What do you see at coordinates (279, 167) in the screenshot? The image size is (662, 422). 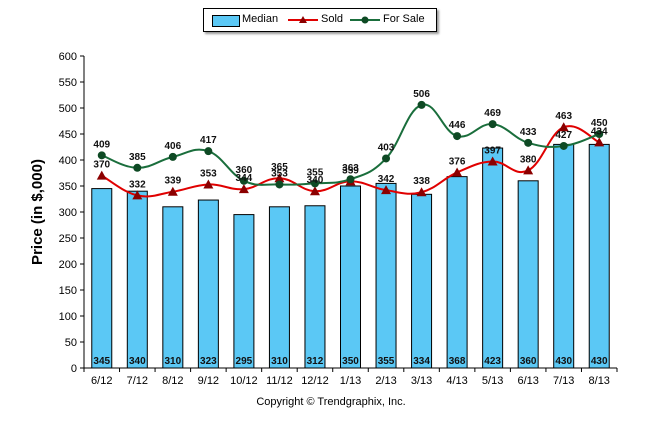 I see `sold-data-label: 365` at bounding box center [279, 167].